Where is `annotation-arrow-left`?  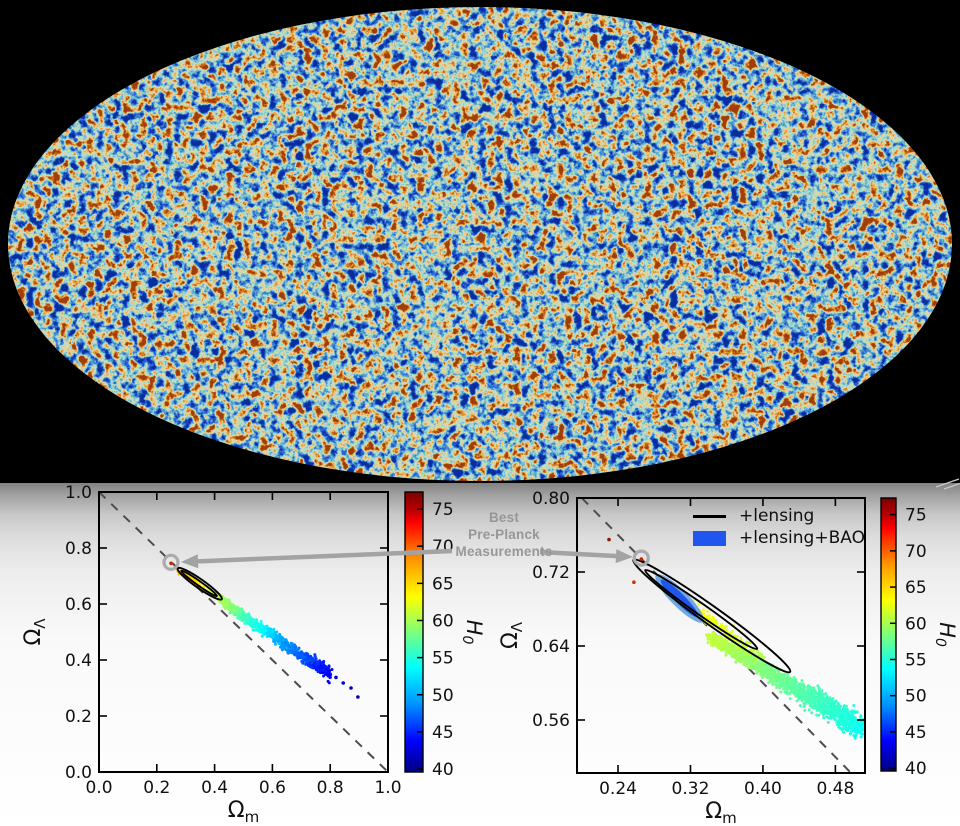
annotation-arrow-left is located at coordinates (317, 558).